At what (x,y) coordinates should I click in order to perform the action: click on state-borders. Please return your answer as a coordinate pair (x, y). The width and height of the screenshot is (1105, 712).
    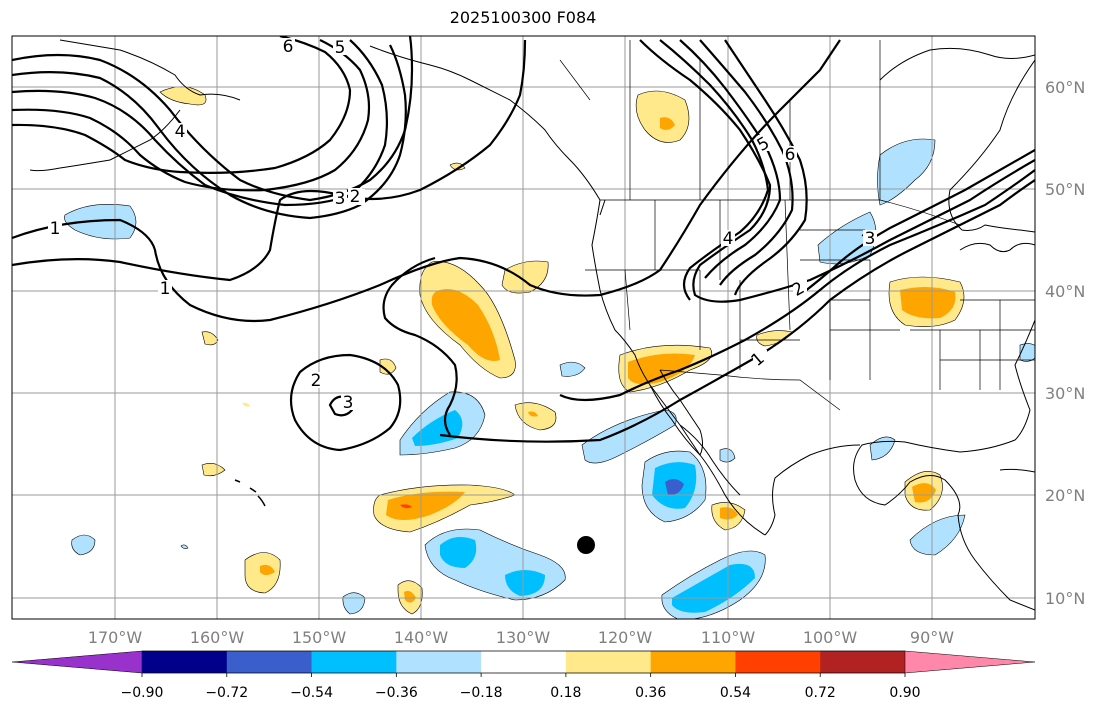
    Looking at the image, I should click on (810, 294).